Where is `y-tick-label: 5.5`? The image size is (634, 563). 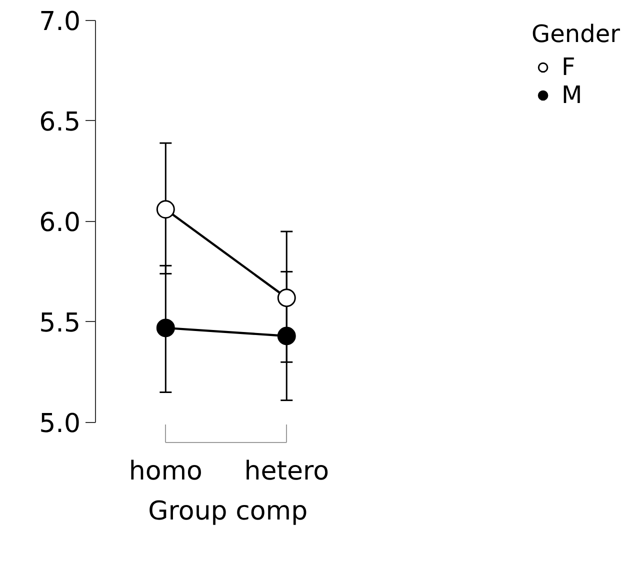 y-tick-label: 5.5 is located at coordinates (60, 323).